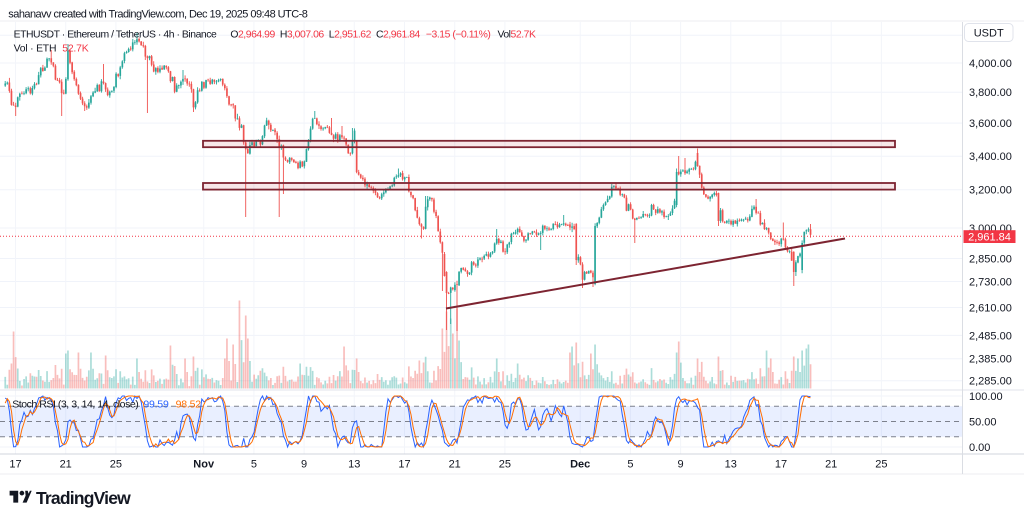 The image size is (1024, 520). I want to click on svg-text: 0.00, so click(979, 448).